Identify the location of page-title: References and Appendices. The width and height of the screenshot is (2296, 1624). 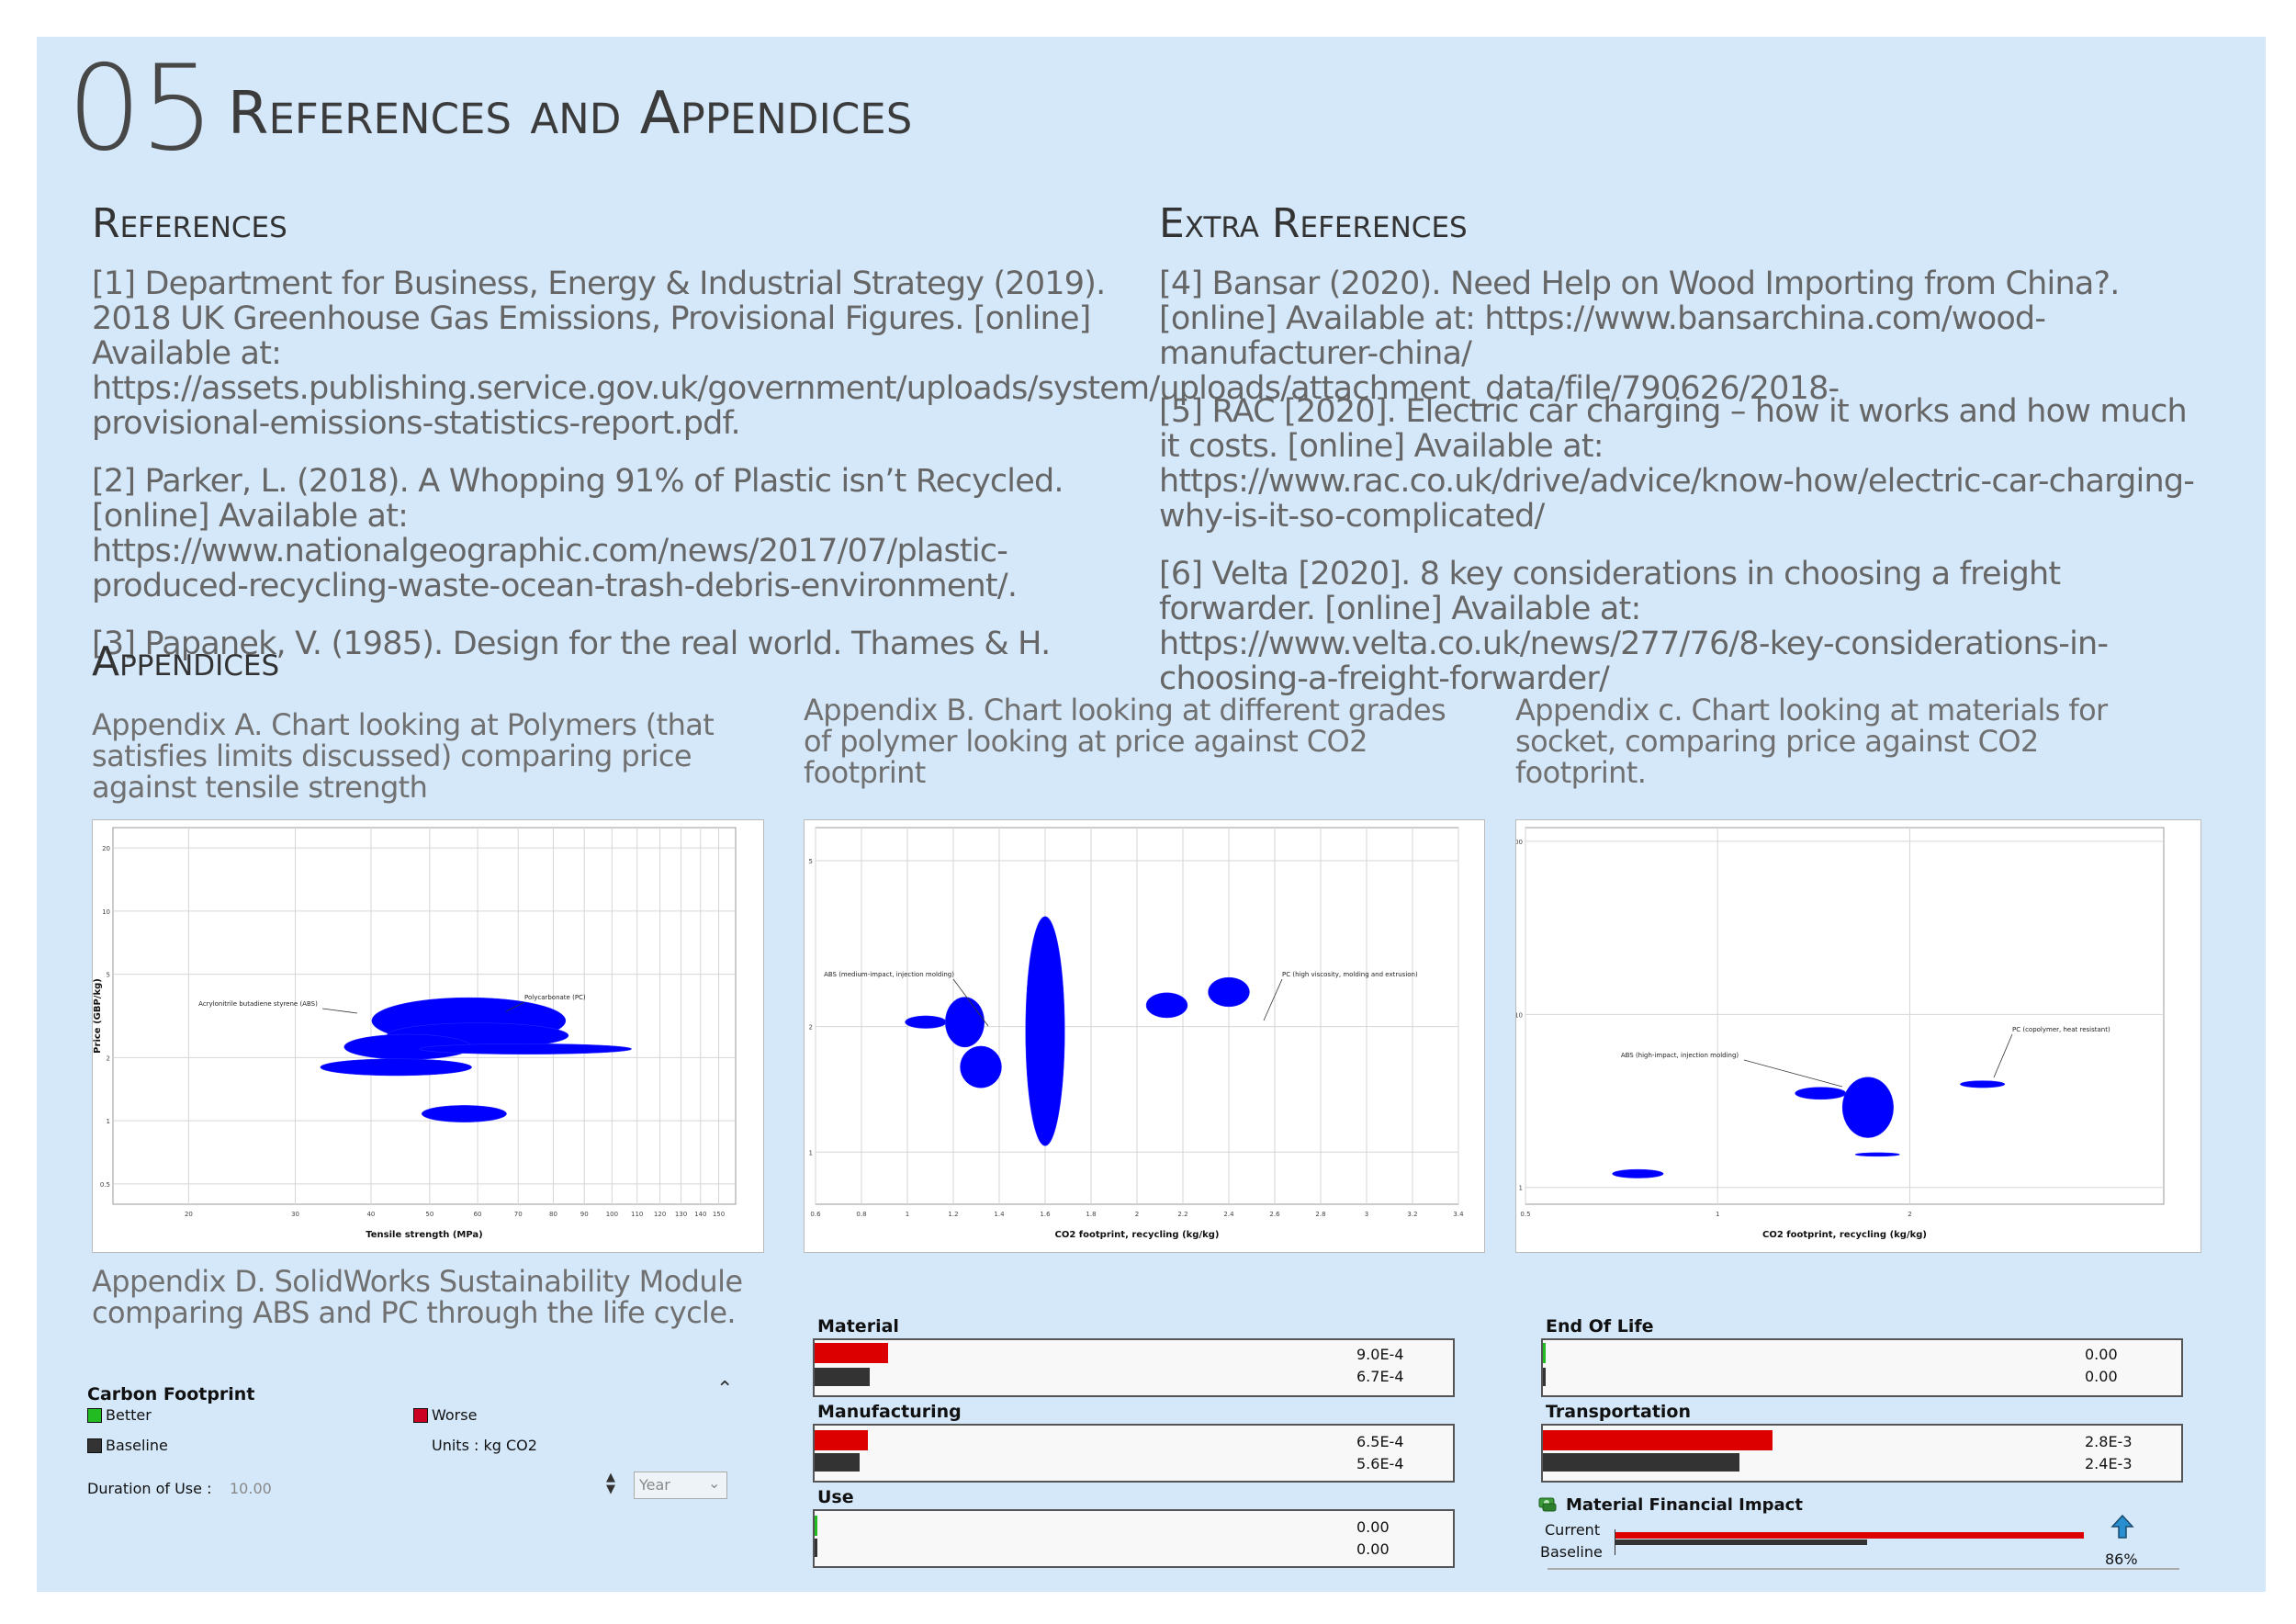
(570, 114).